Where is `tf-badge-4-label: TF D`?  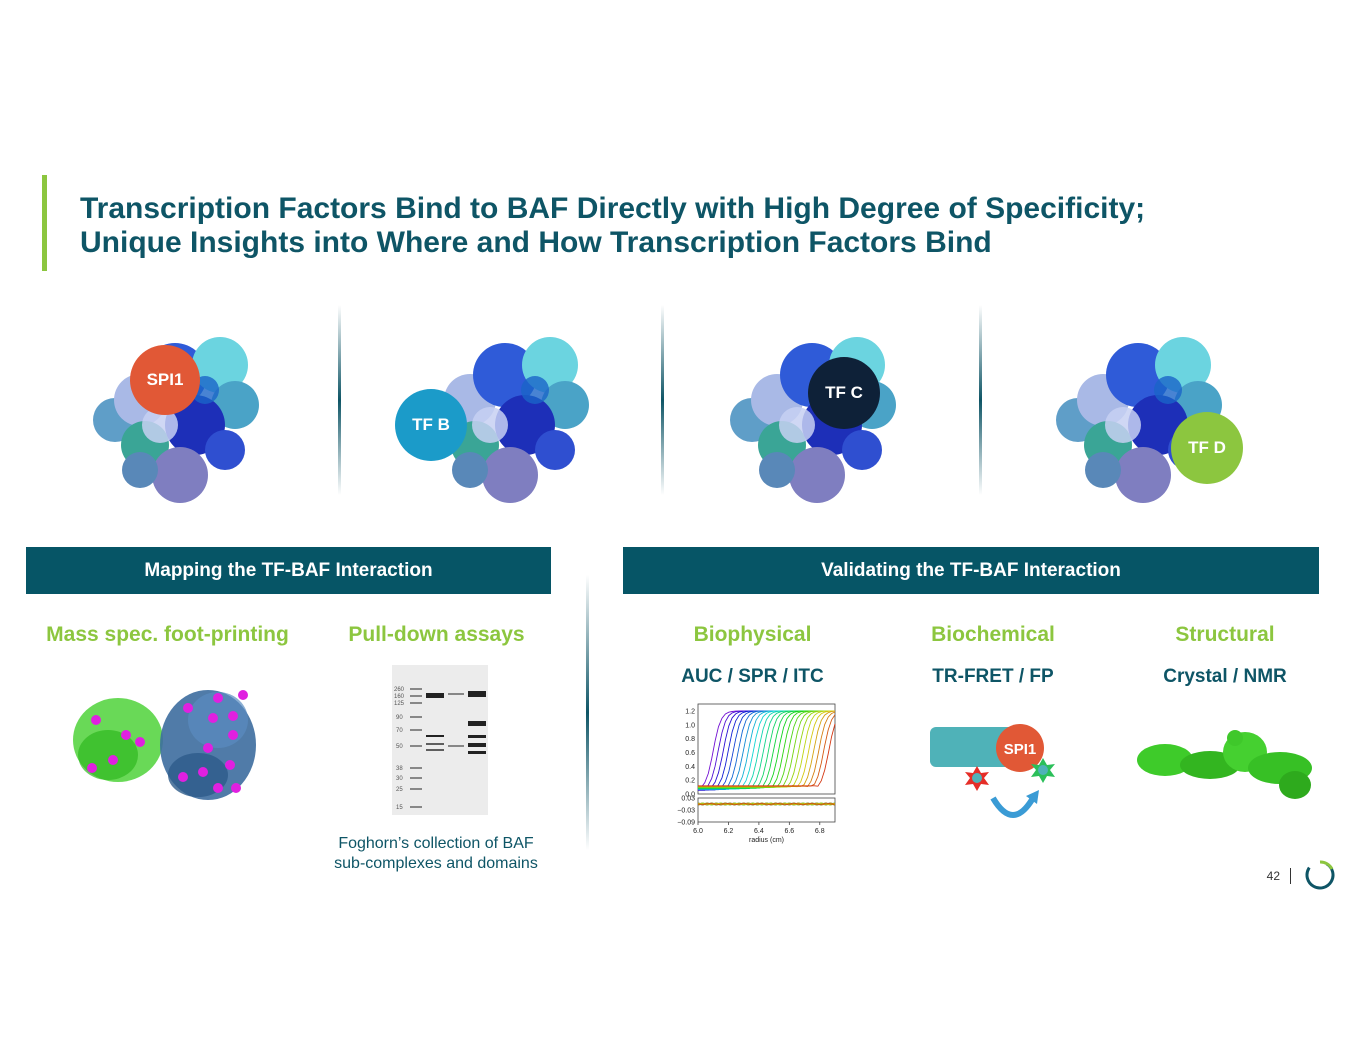 tf-badge-4-label: TF D is located at coordinates (1207, 447).